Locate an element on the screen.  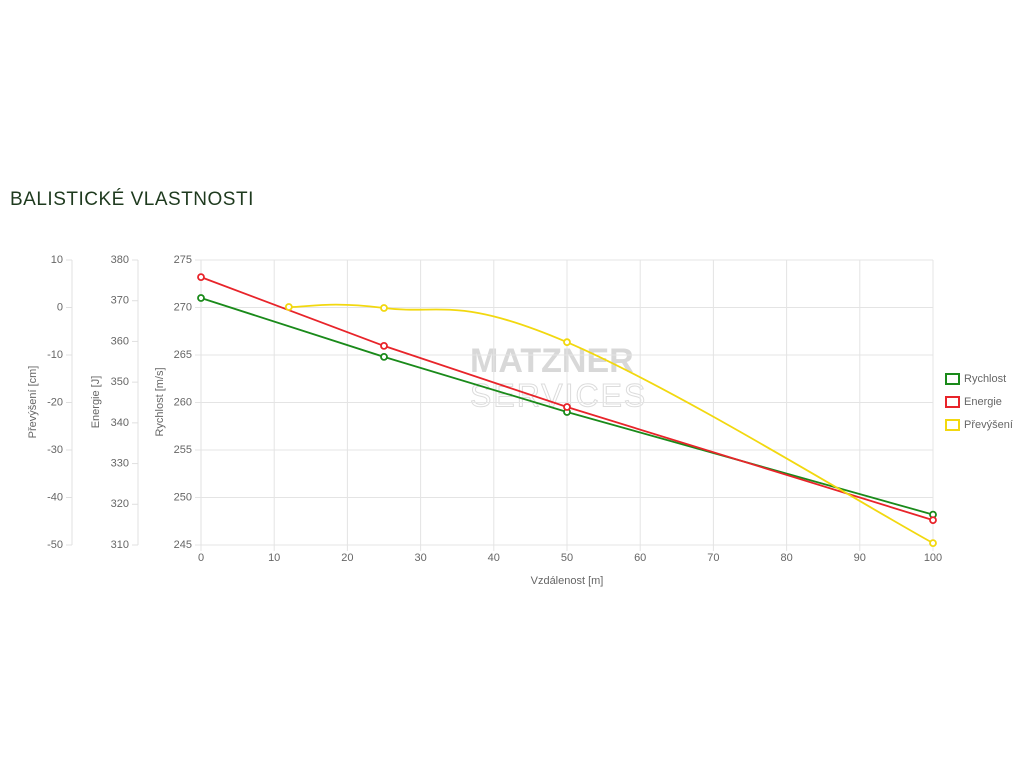
x-tick-label: 80 is located at coordinates (786, 558).